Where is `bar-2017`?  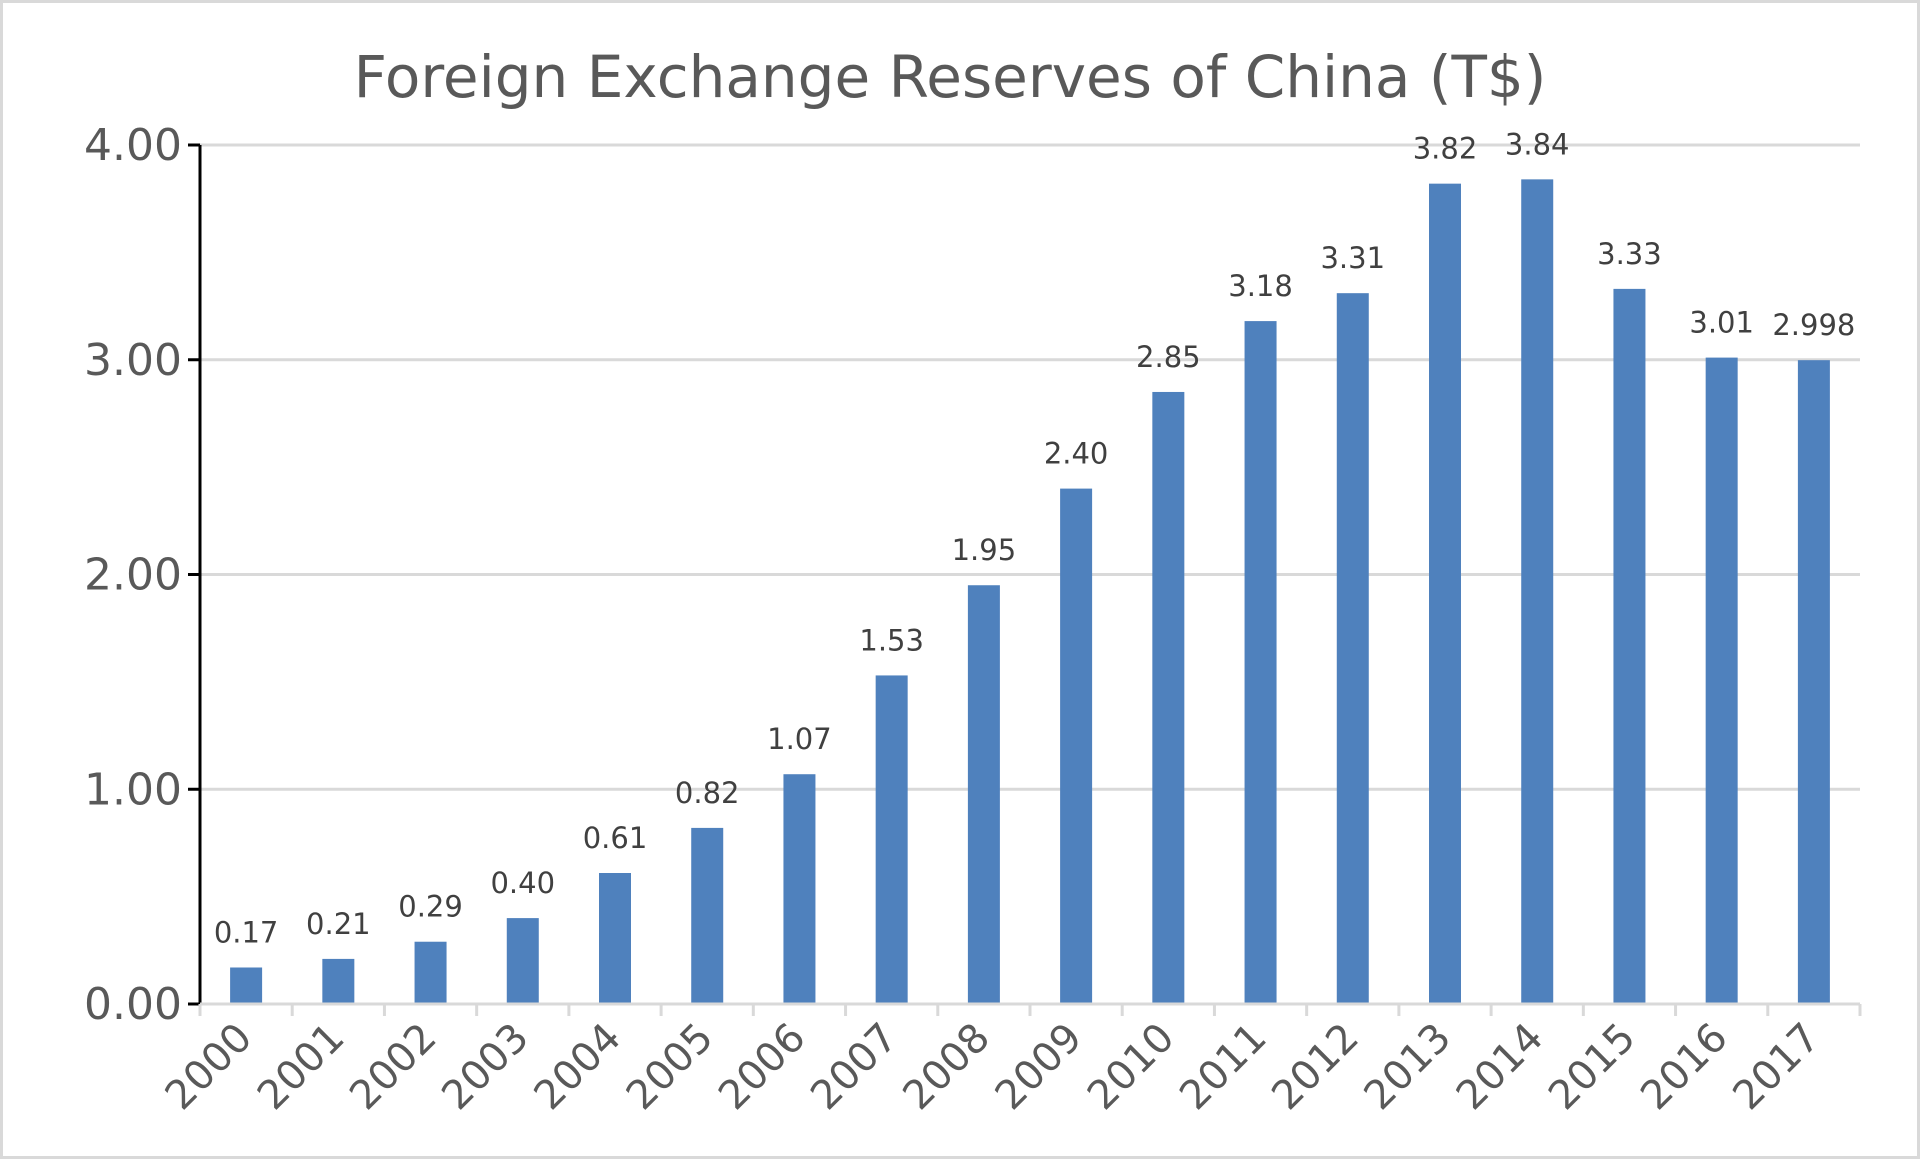
bar-2017 is located at coordinates (1813, 682).